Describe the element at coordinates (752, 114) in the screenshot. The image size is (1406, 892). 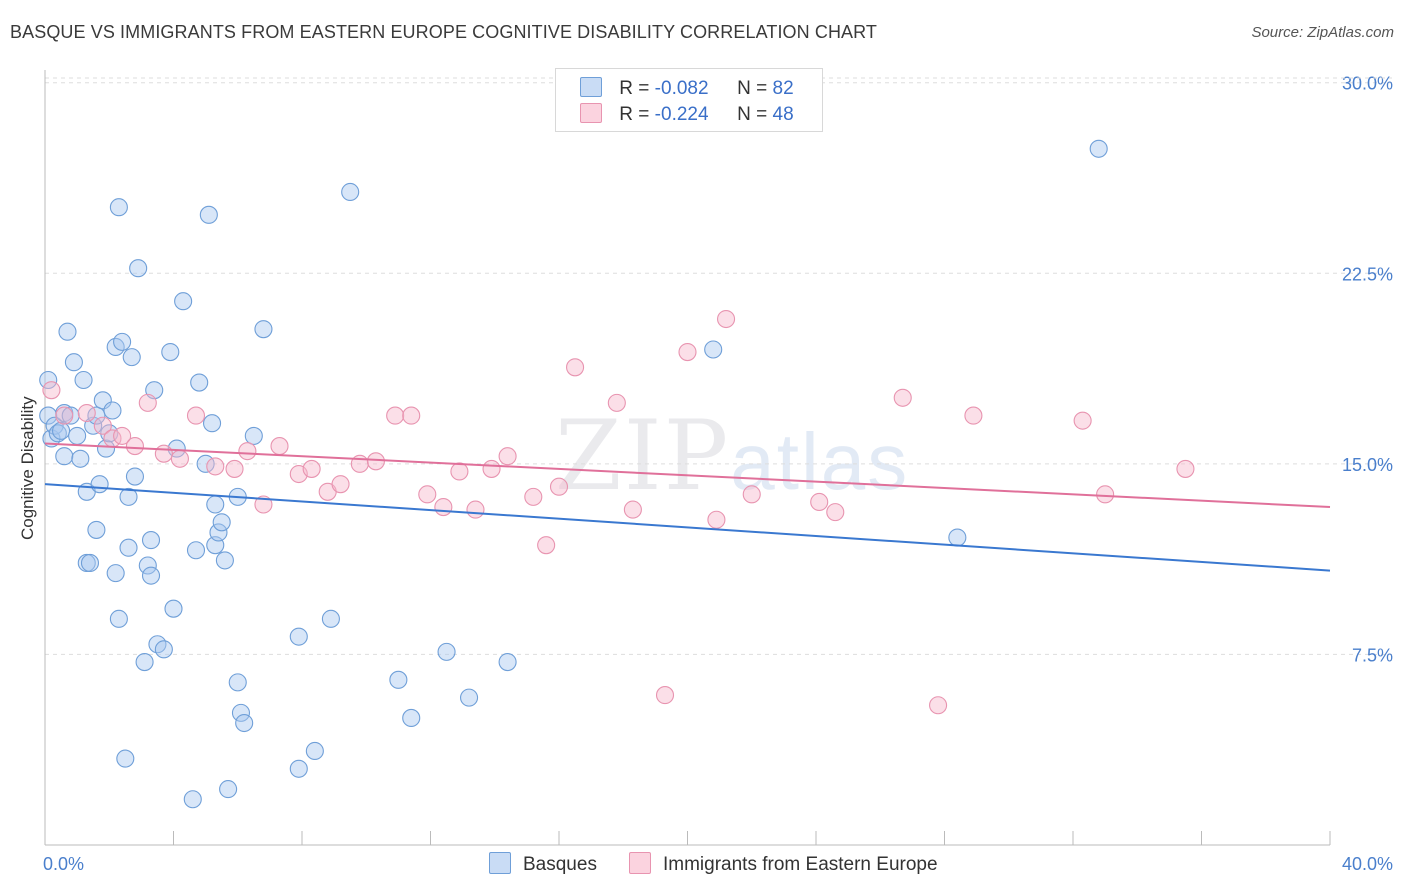
I see `legend-n-label: N =` at that location.